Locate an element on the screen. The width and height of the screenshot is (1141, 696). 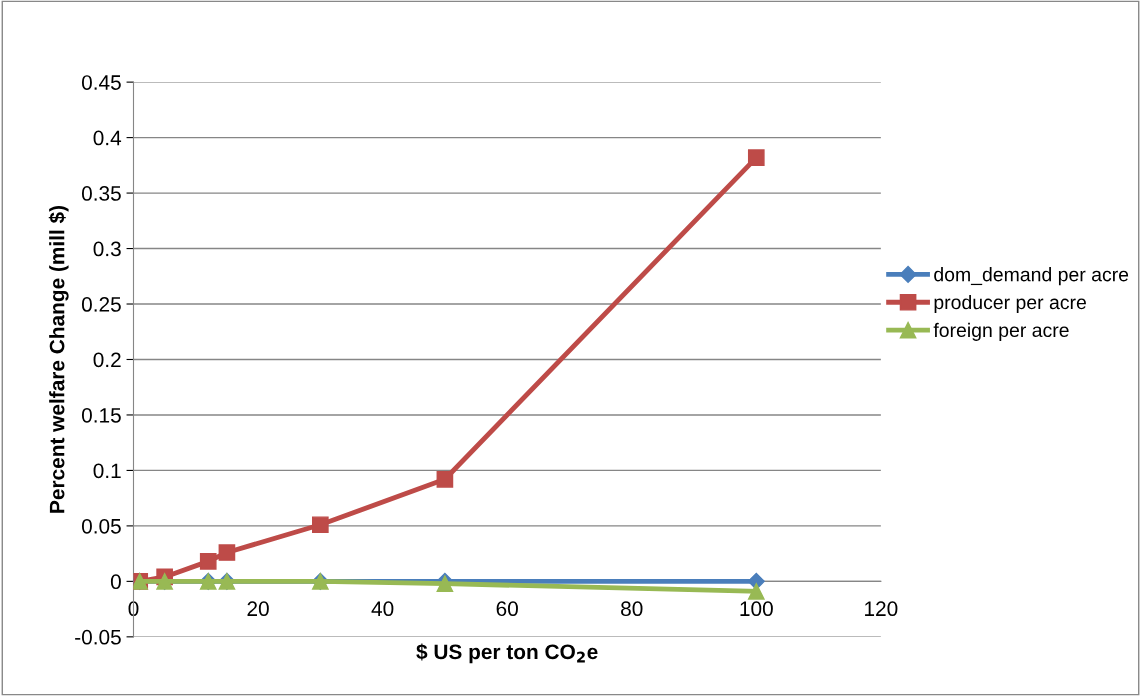
x-tick-label: 100 is located at coordinates (756, 609).